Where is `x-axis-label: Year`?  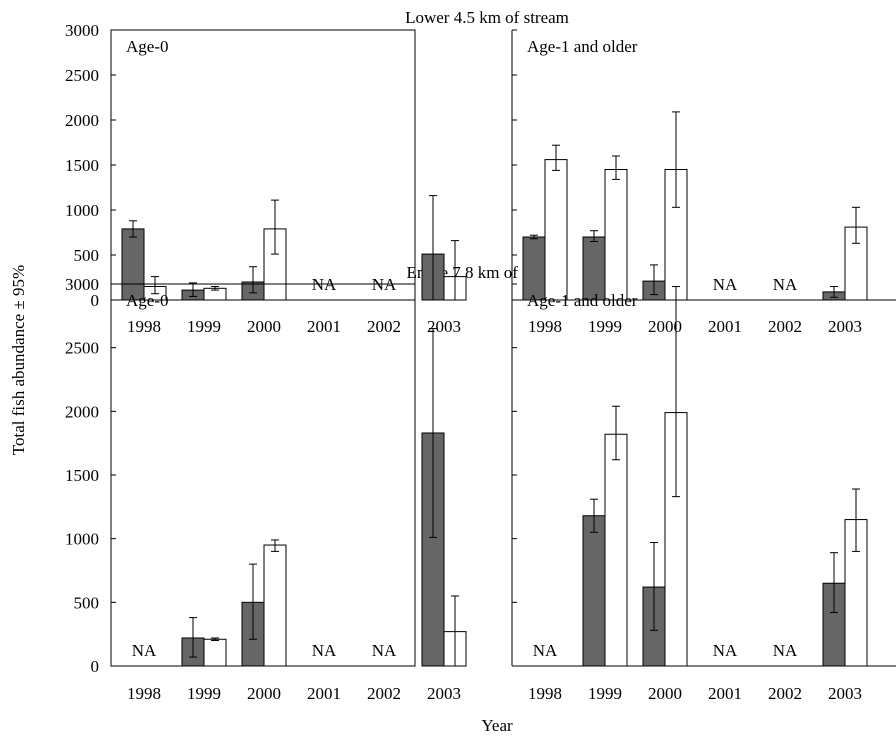 x-axis-label: Year is located at coordinates (497, 725).